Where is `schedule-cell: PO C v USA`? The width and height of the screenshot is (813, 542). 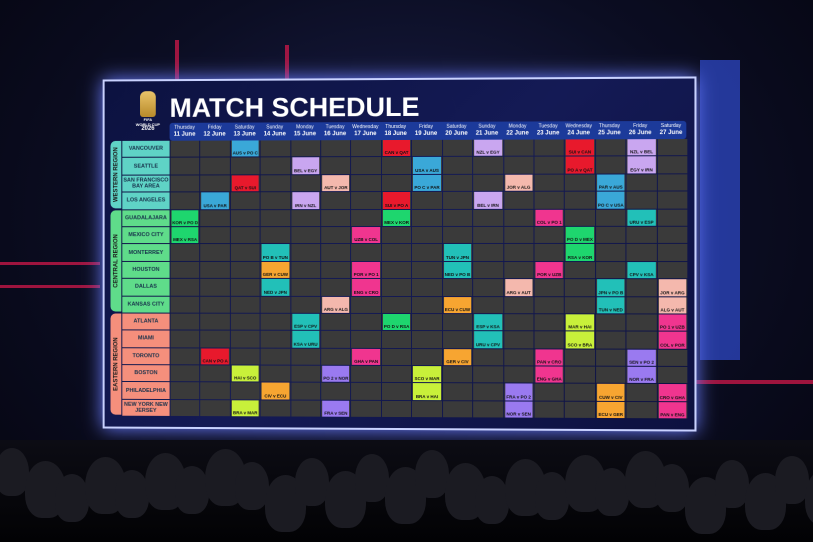
schedule-cell: PO C v USA is located at coordinates (610, 200).